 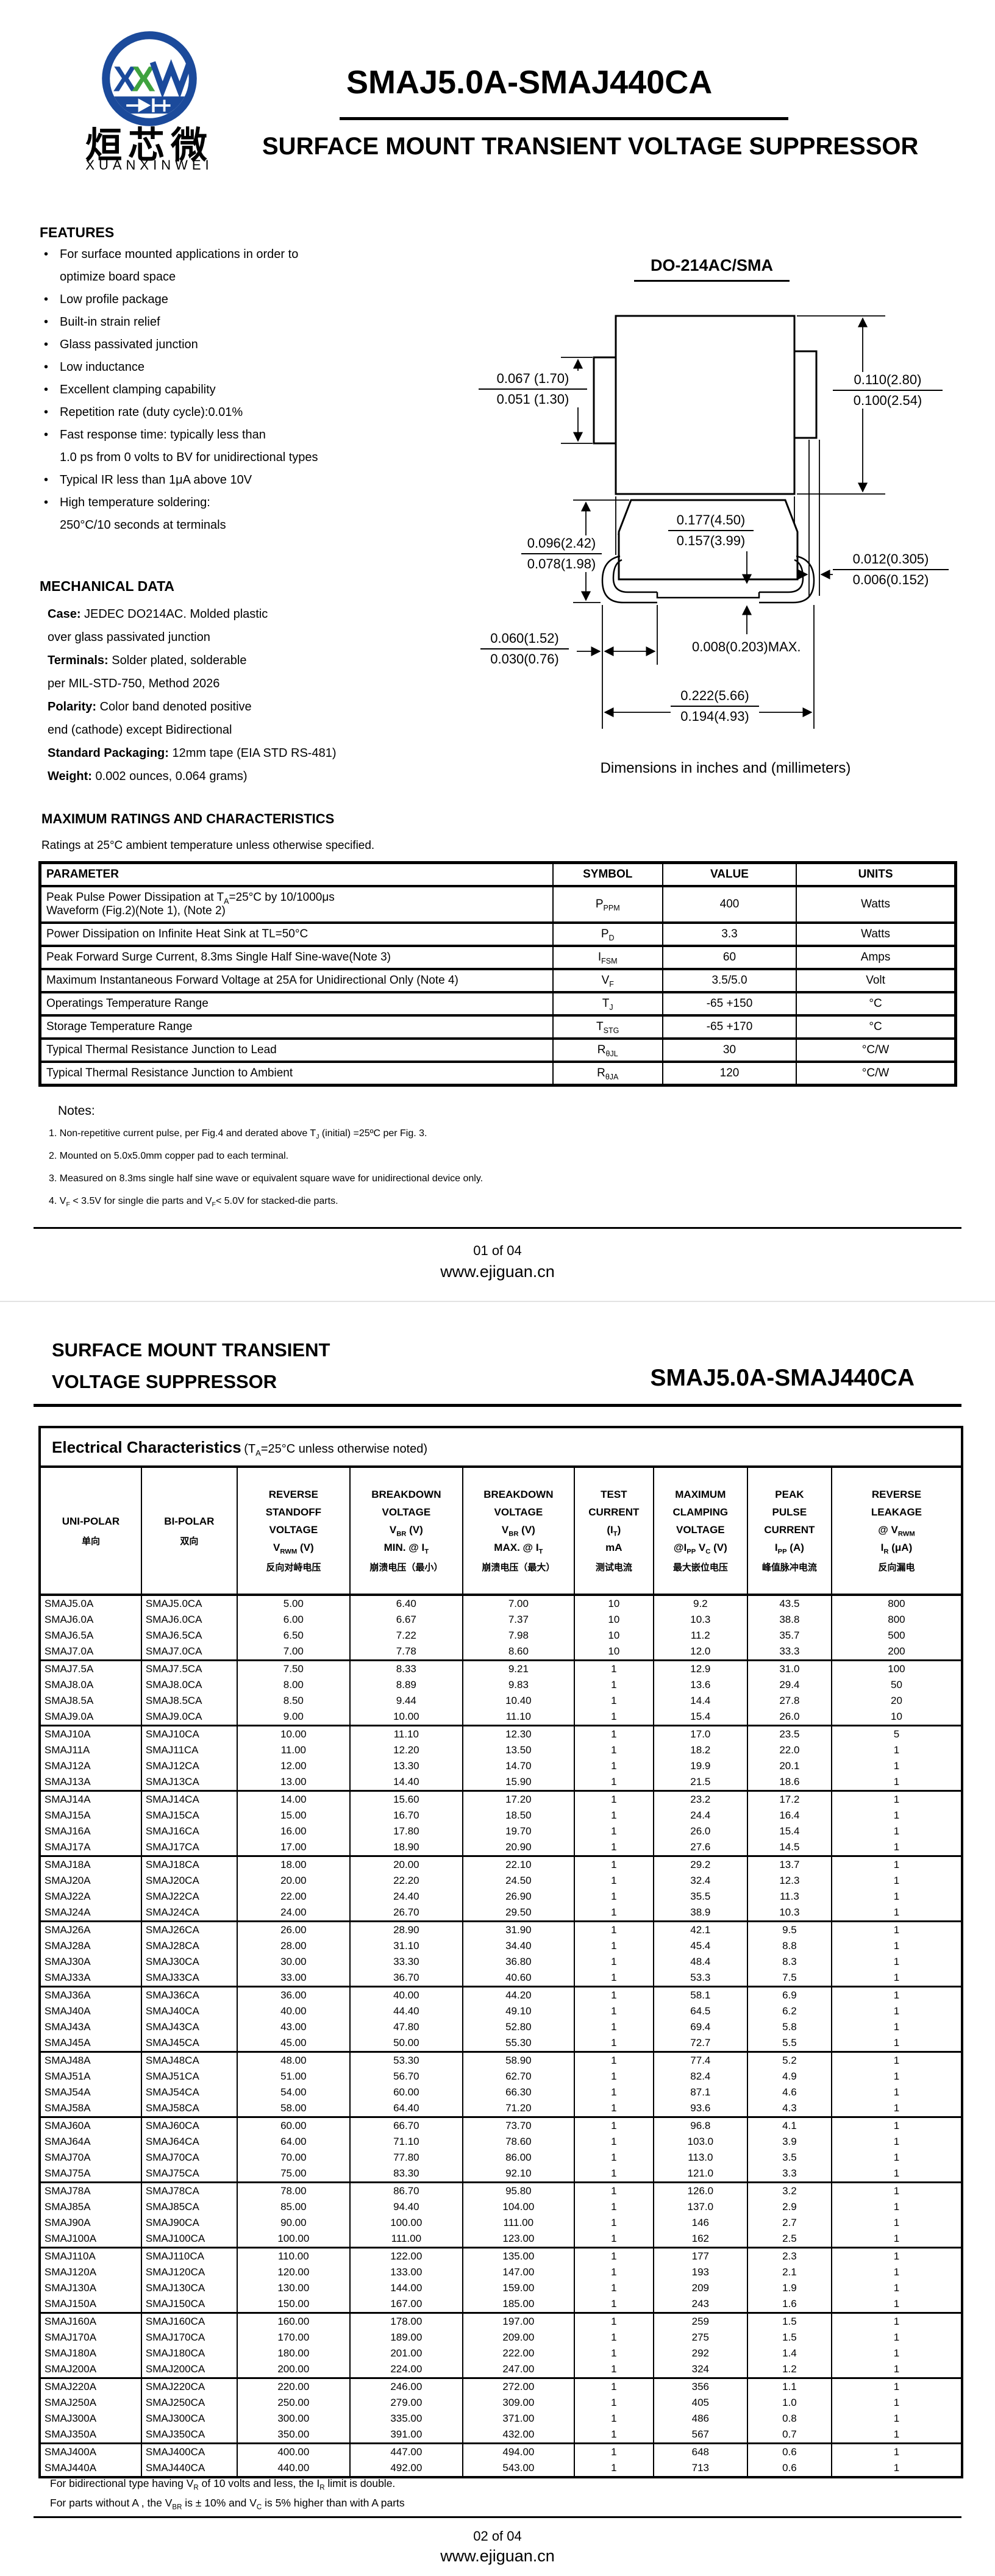 I want to click on value-cell: 77.80, so click(x=406, y=2158).